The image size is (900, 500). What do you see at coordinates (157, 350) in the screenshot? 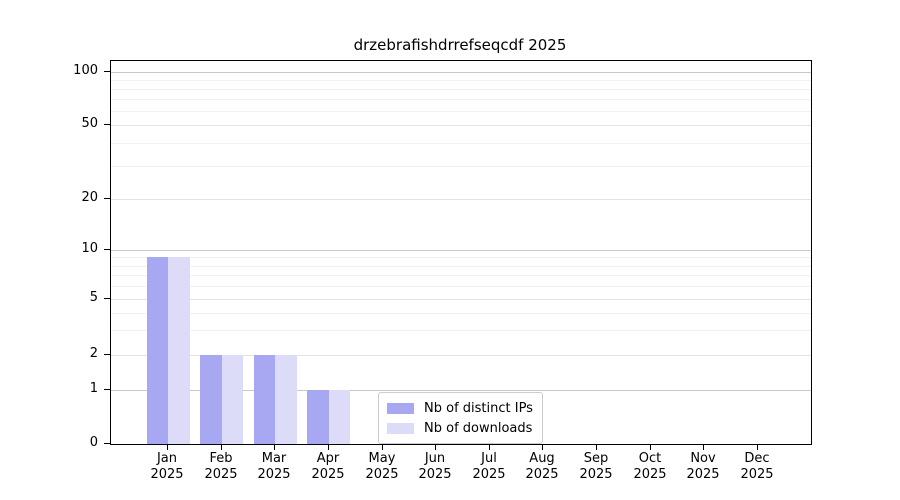
I see `bar-distinct-ips-jan` at bounding box center [157, 350].